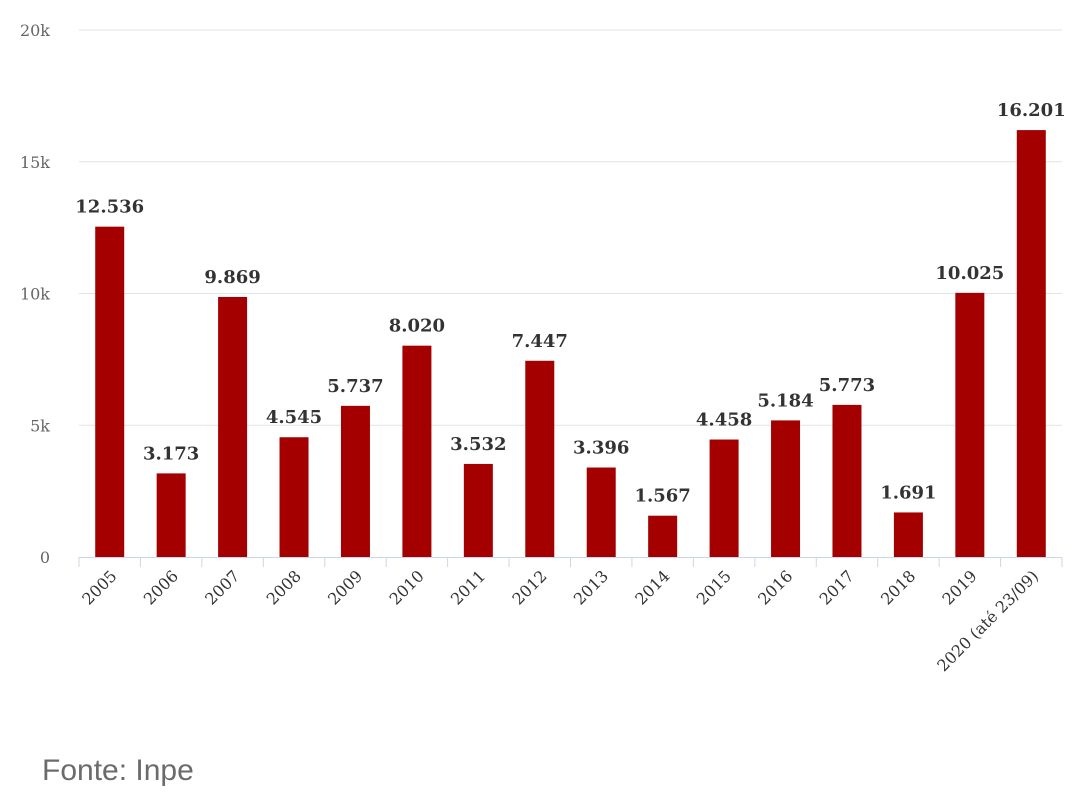  Describe the element at coordinates (724, 420) in the screenshot. I see `data-label: 4.458` at that location.